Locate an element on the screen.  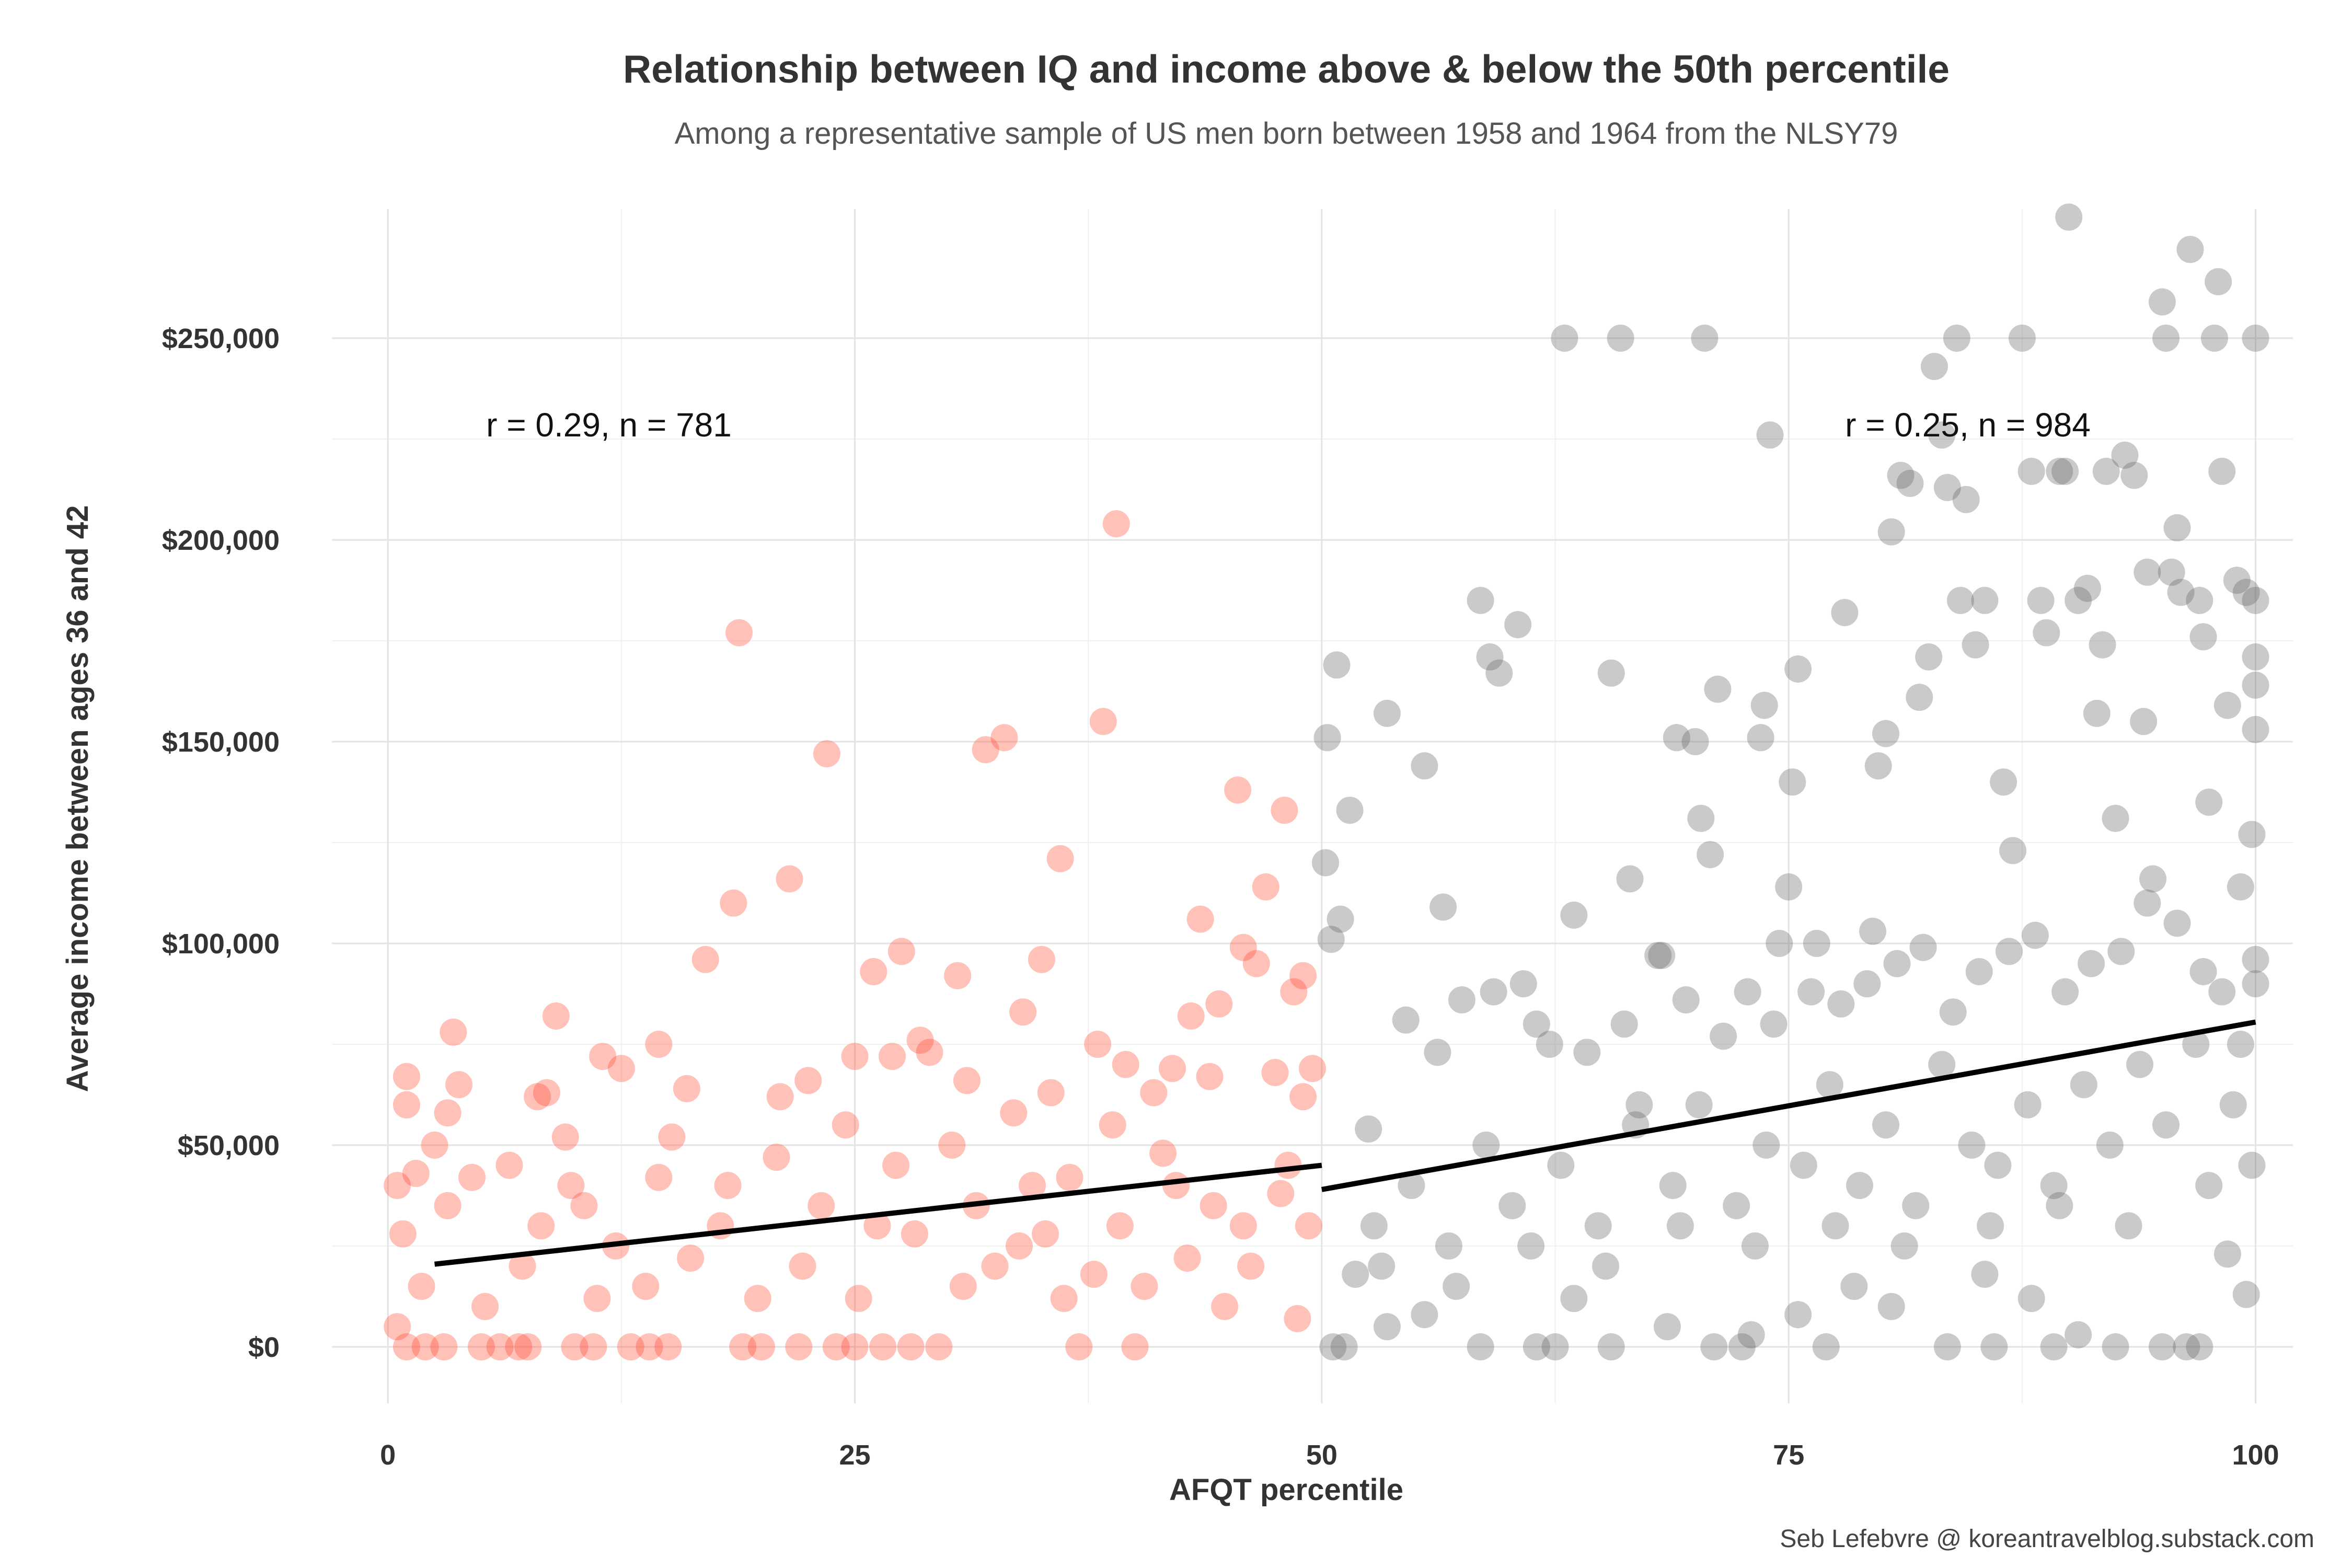
y-axis-title: Average income between ages 36 and 42 is located at coordinates (78, 798).